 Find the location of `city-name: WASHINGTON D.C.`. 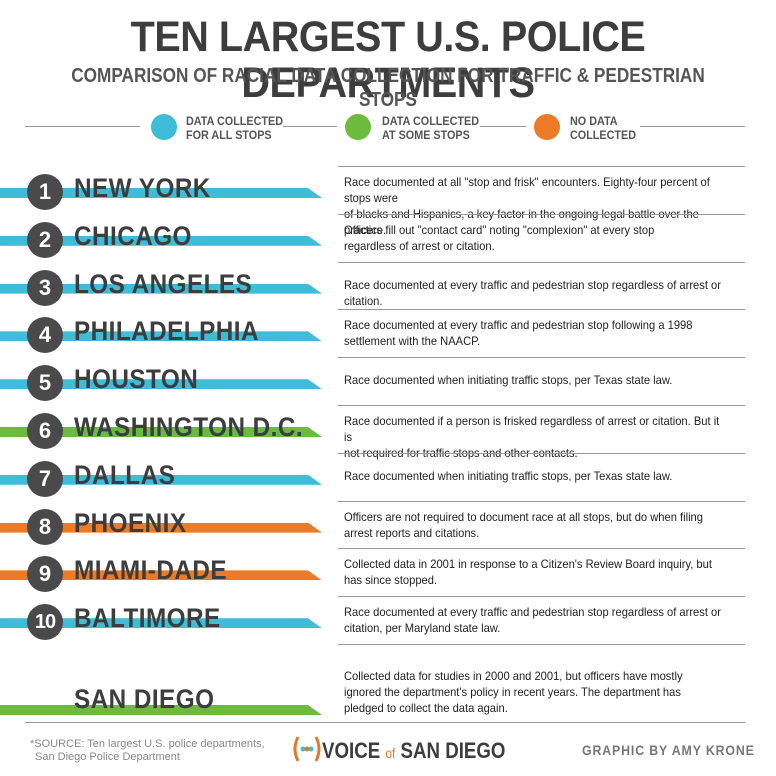

city-name: WASHINGTON D.C. is located at coordinates (189, 427).